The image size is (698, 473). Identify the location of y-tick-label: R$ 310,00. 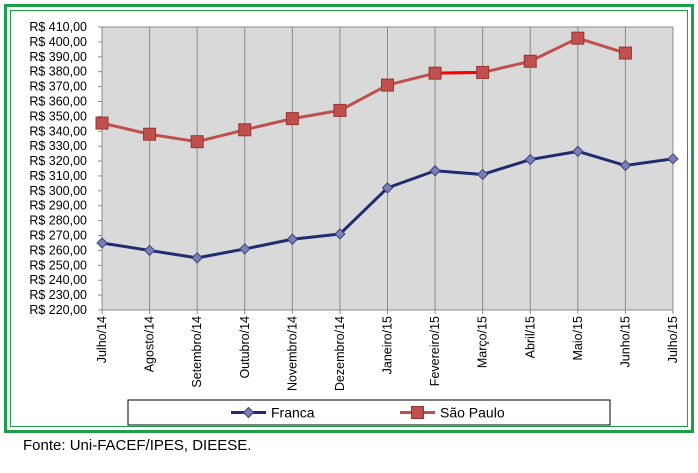
(58, 176).